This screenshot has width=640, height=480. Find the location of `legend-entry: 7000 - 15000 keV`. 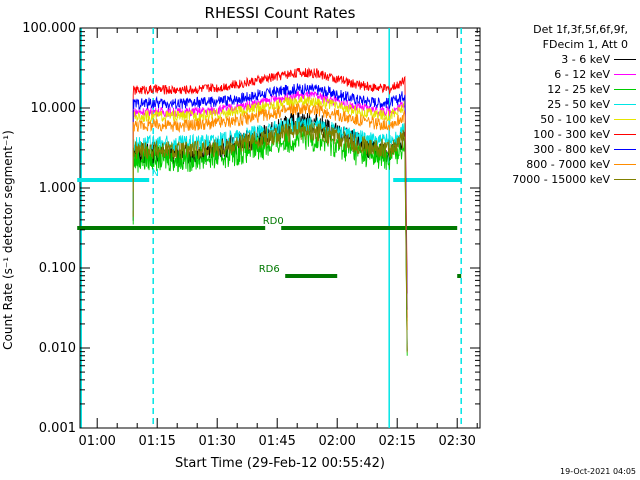

legend-entry: 7000 - 15000 keV is located at coordinates (562, 179).